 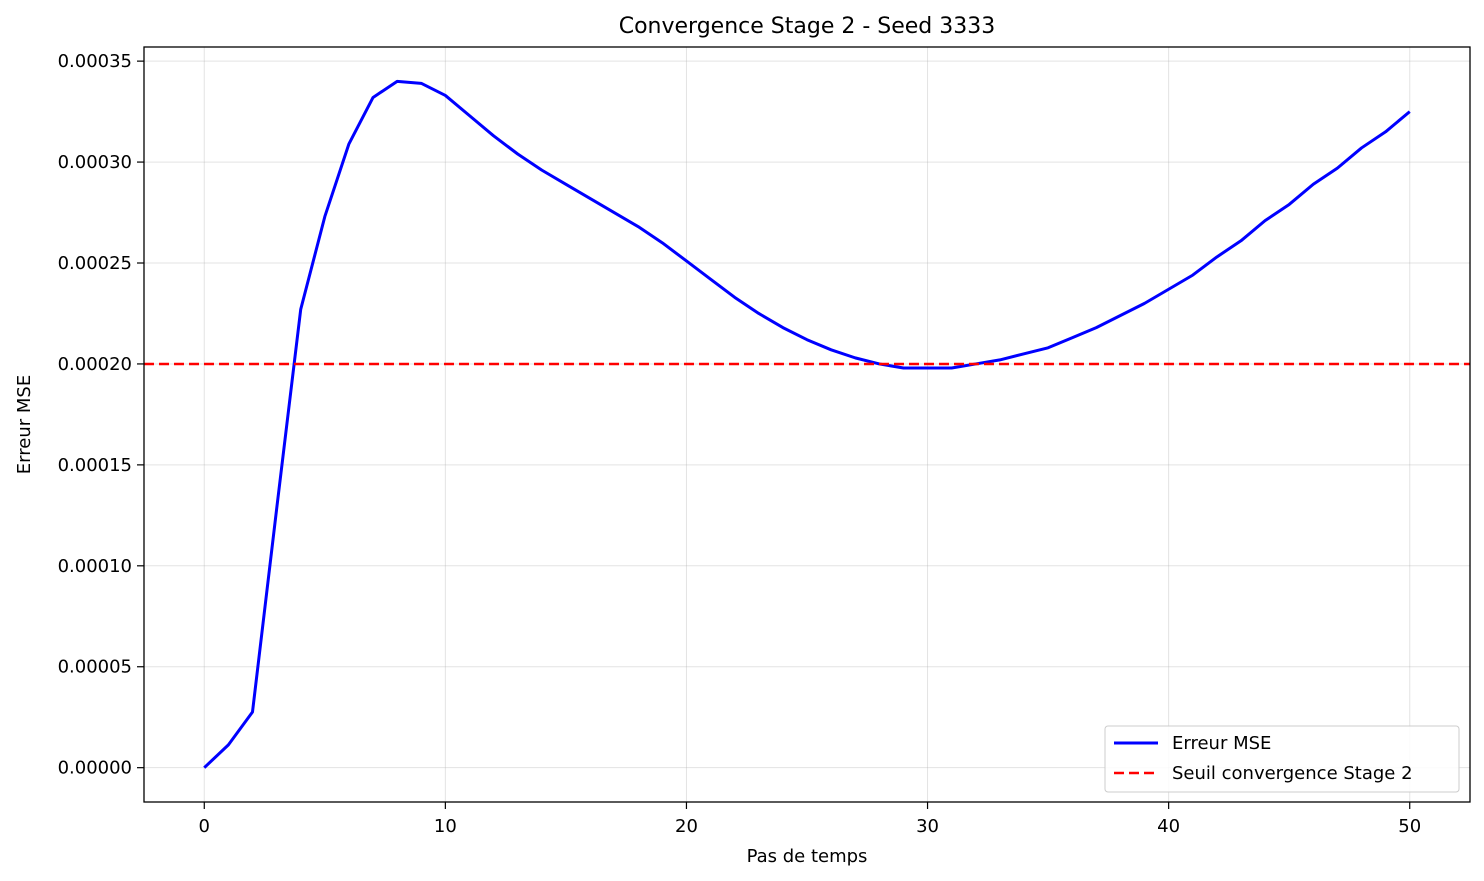 I want to click on y-tick-label: 0.00000, so click(x=95, y=768).